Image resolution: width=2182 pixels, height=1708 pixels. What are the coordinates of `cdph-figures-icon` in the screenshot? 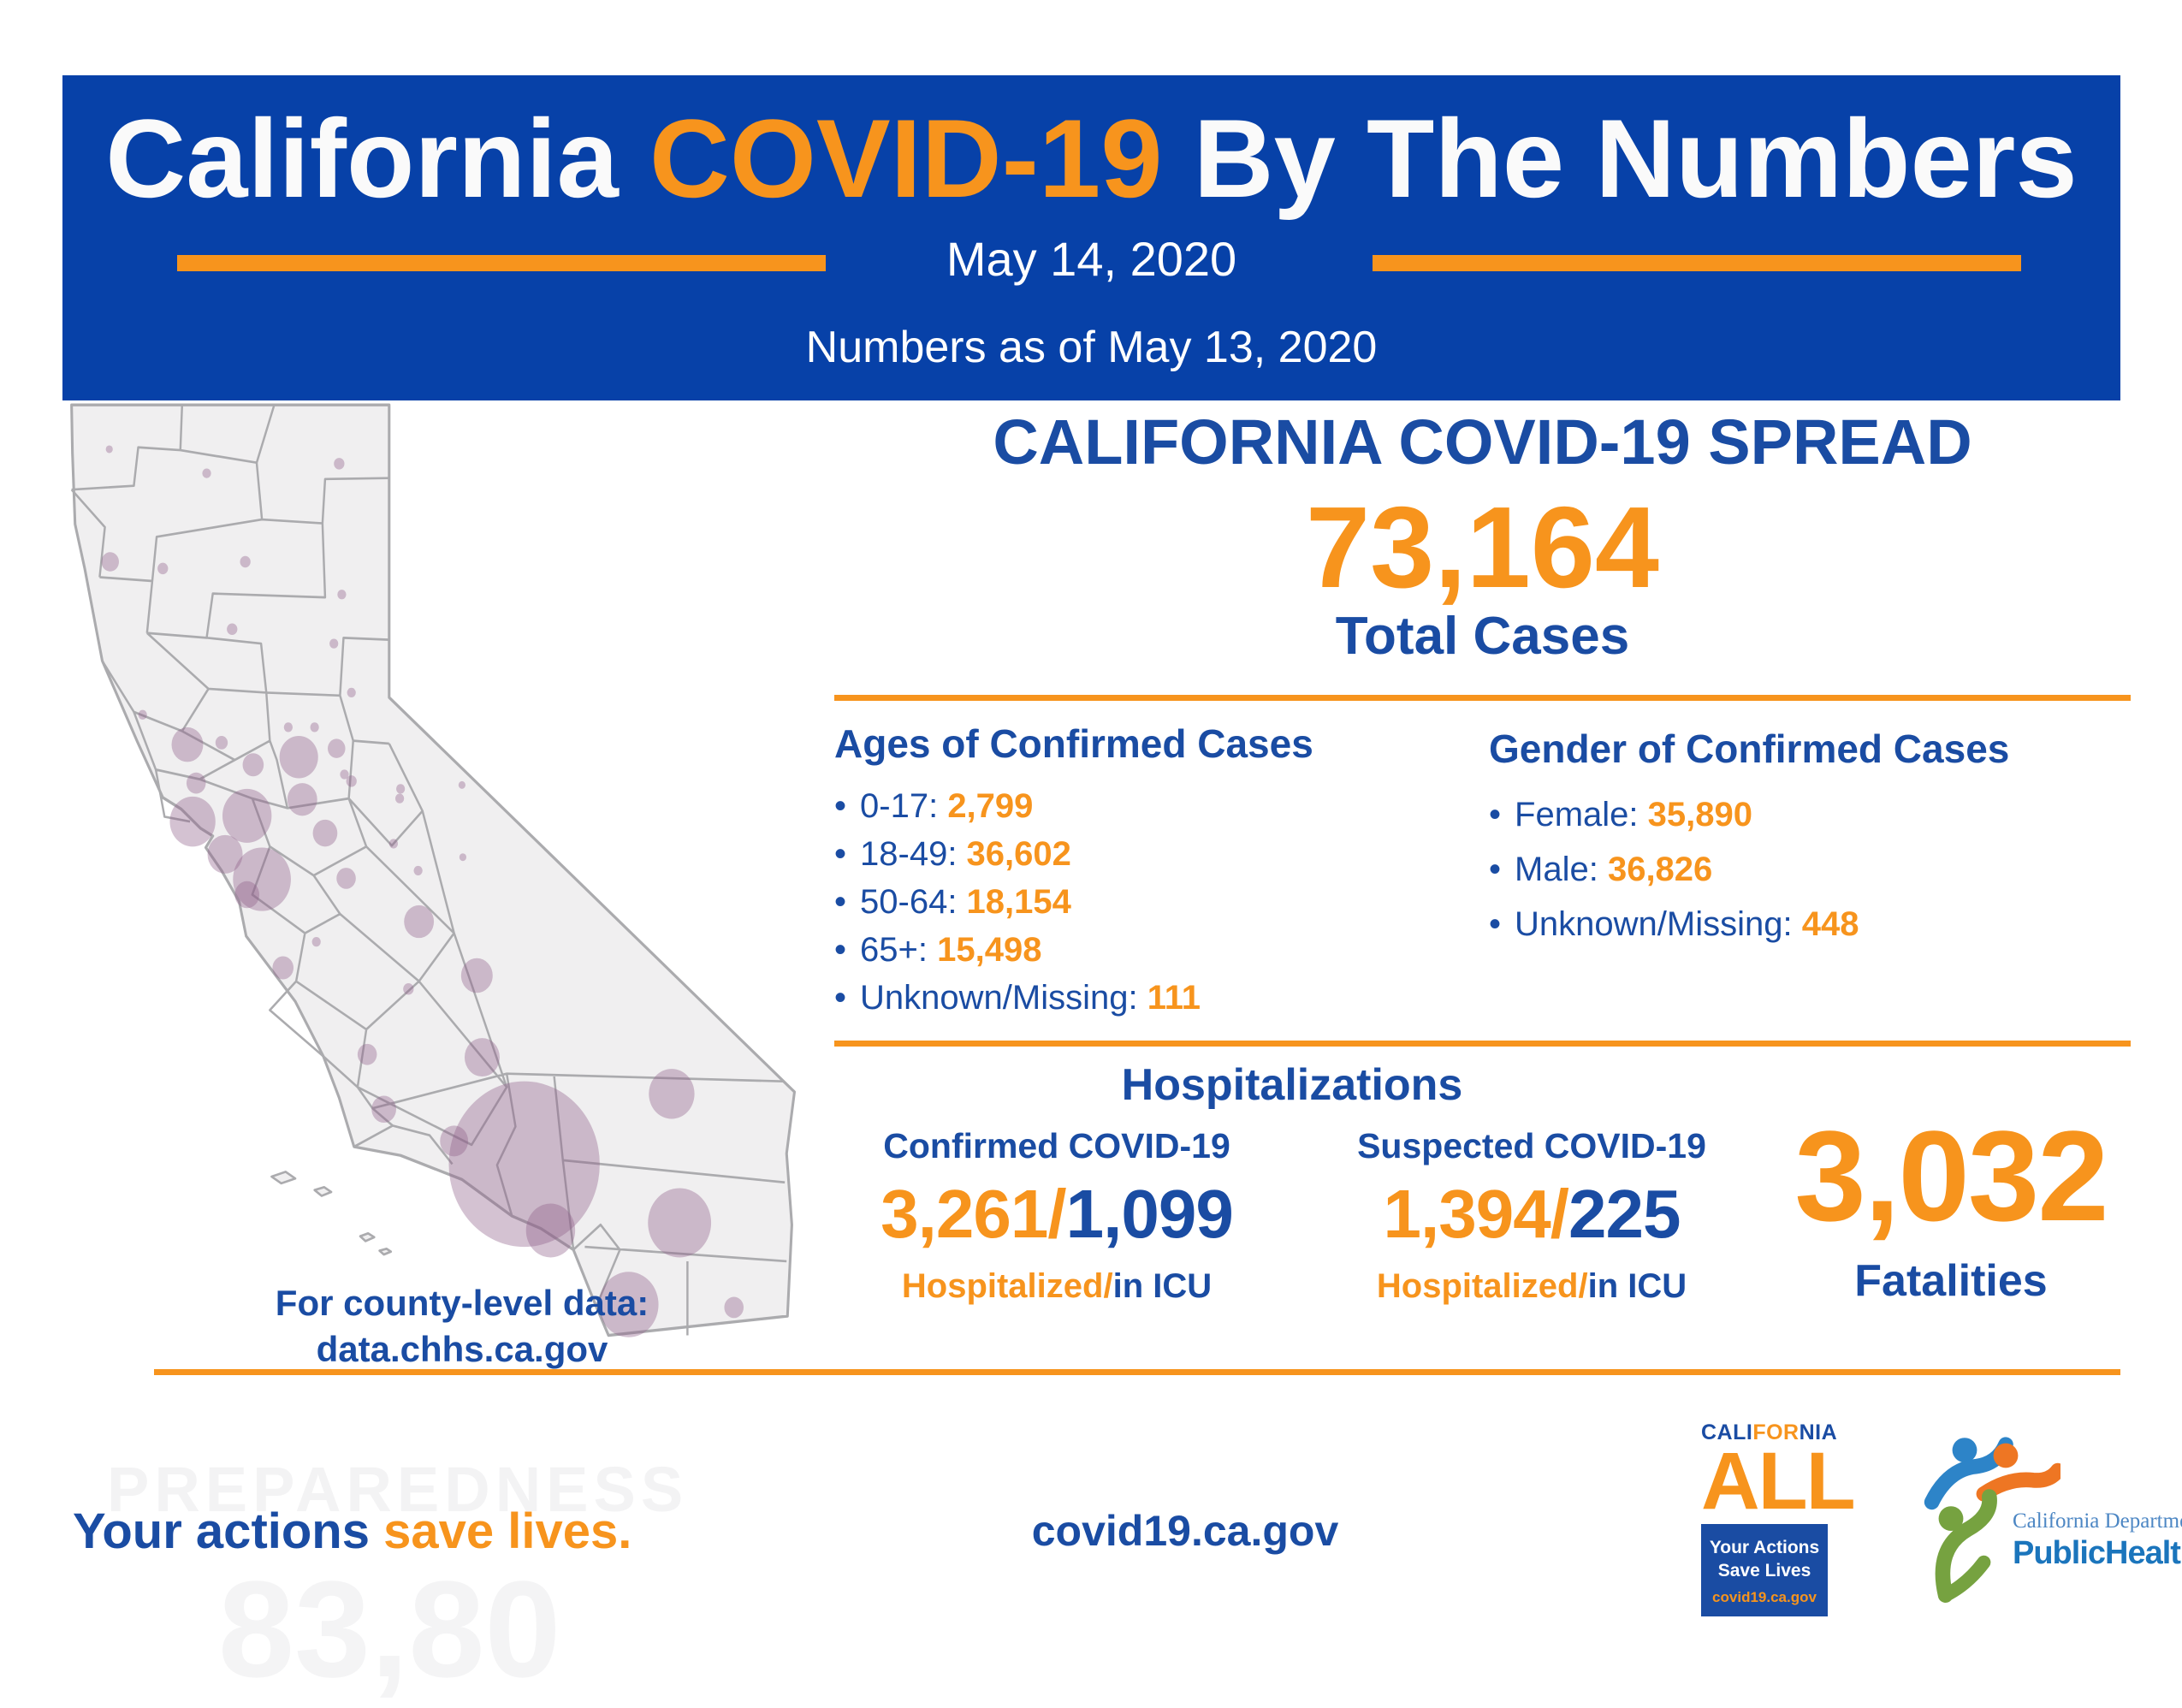 It's located at (1992, 1520).